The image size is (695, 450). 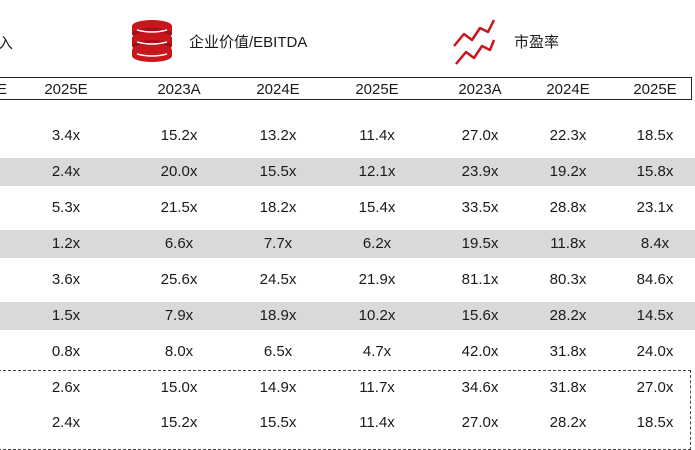 What do you see at coordinates (568, 135) in the screenshot?
I see `table-cell: 22.3x` at bounding box center [568, 135].